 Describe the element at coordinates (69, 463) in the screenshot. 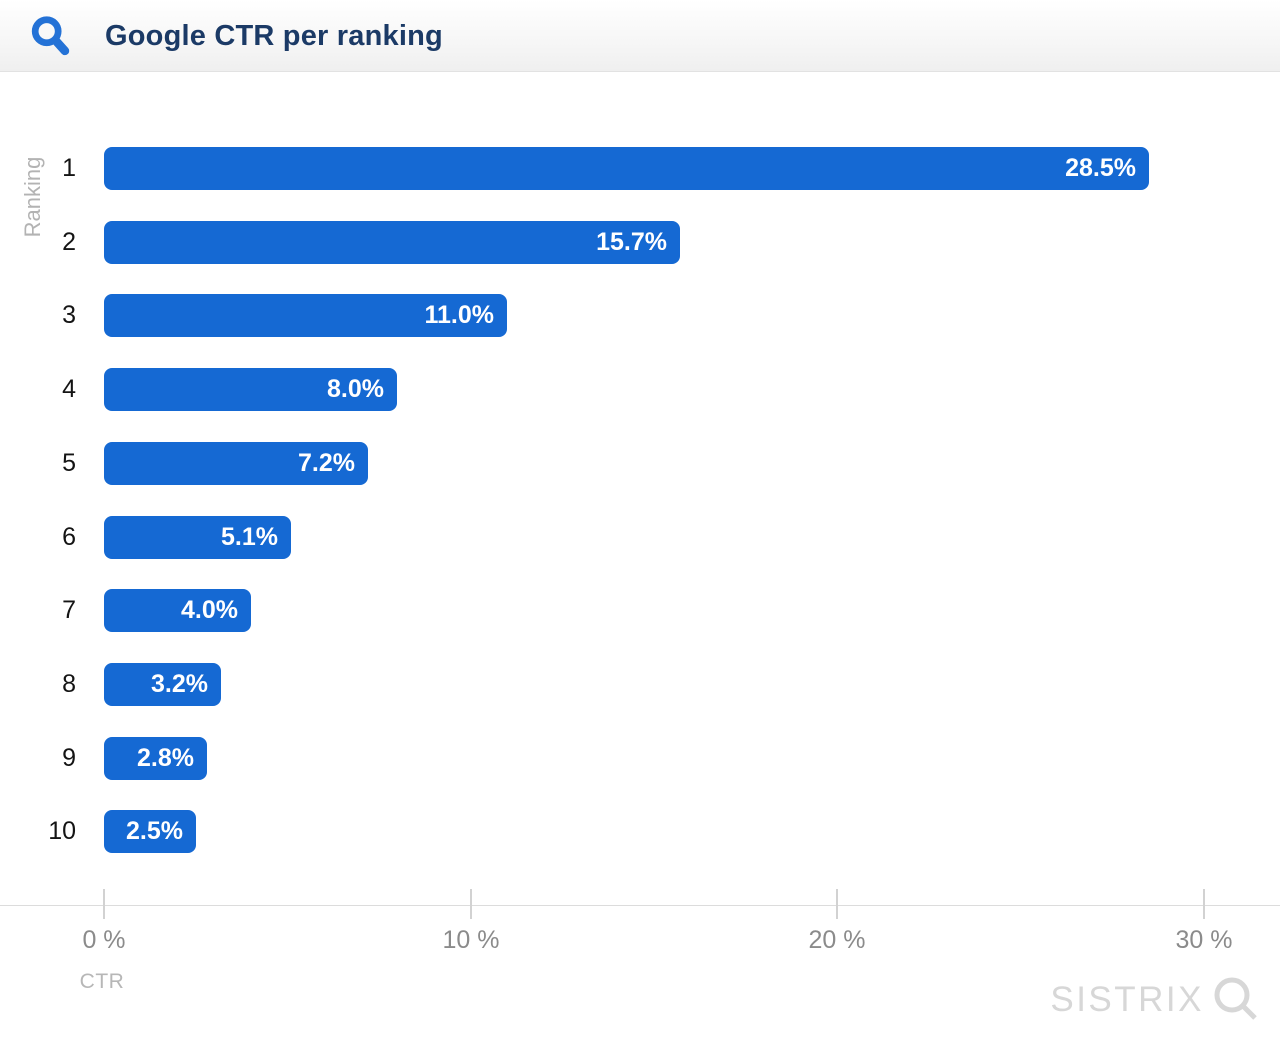

I see `category-label-5: 5` at that location.